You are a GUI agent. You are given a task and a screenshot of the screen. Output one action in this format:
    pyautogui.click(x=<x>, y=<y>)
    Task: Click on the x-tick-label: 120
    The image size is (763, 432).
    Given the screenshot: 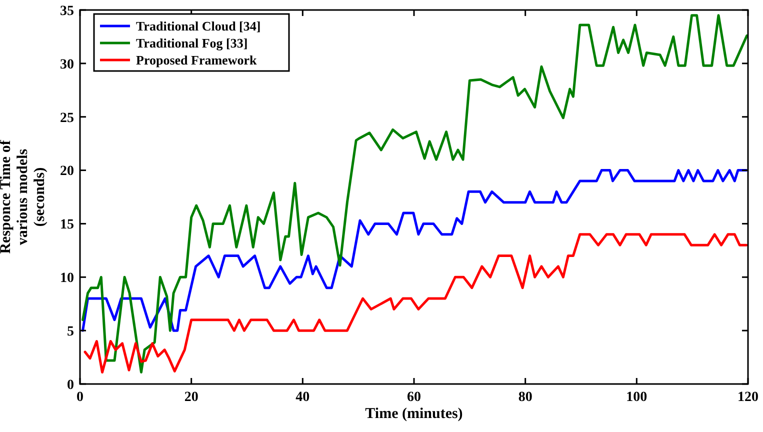 What is the action you would take?
    pyautogui.click(x=748, y=397)
    